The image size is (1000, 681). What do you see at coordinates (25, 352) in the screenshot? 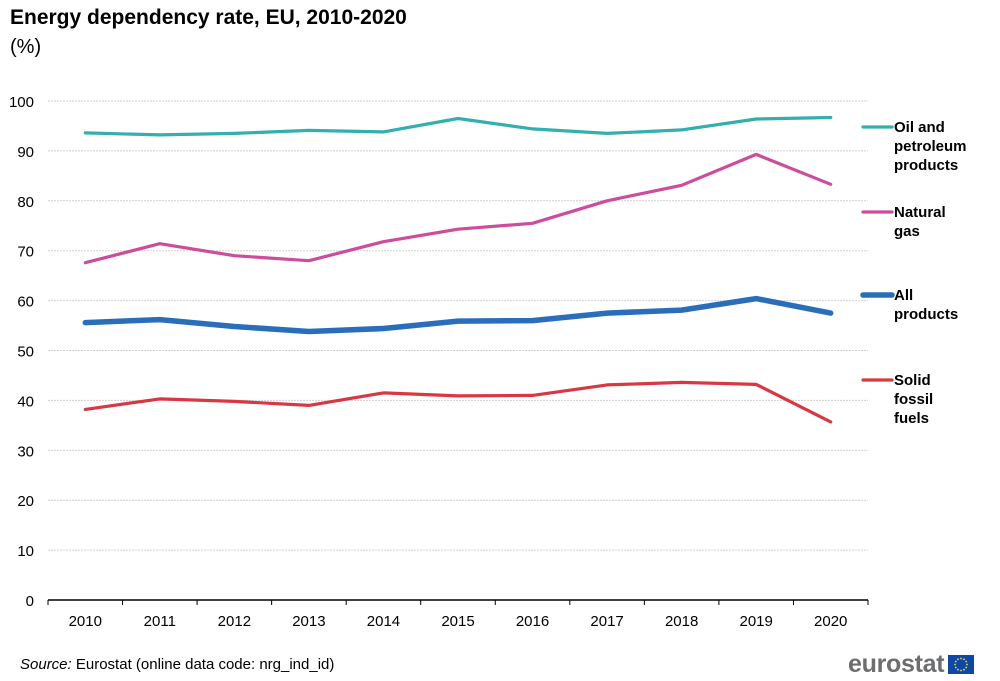
I see `y-tick-label: 50` at bounding box center [25, 352].